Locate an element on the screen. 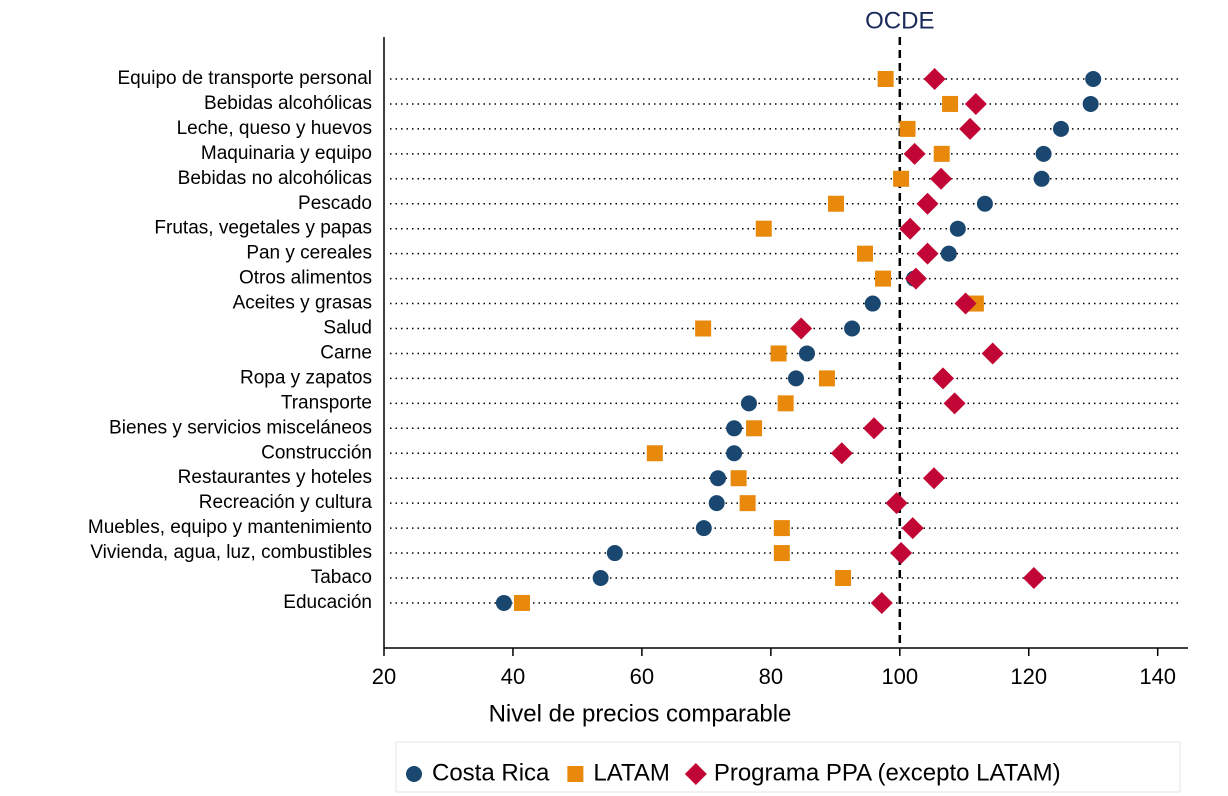  x-tick-label: 140 is located at coordinates (1157, 676).